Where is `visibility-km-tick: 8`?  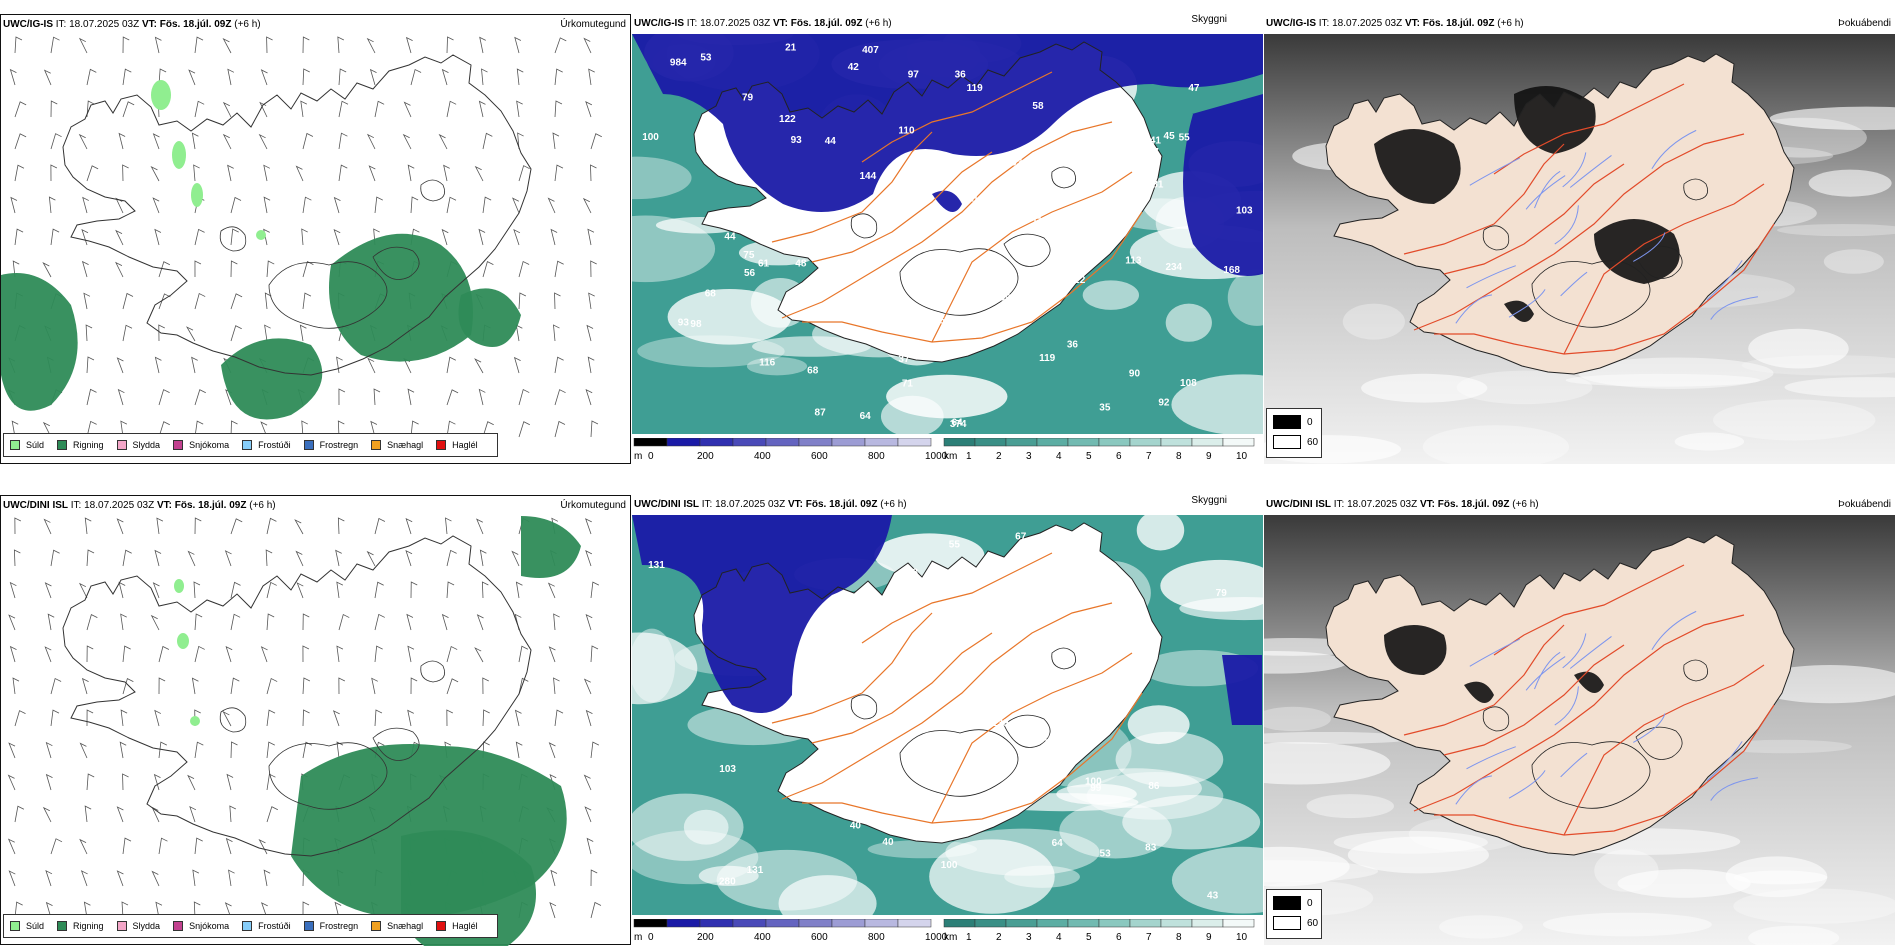 visibility-km-tick: 8 is located at coordinates (1179, 937).